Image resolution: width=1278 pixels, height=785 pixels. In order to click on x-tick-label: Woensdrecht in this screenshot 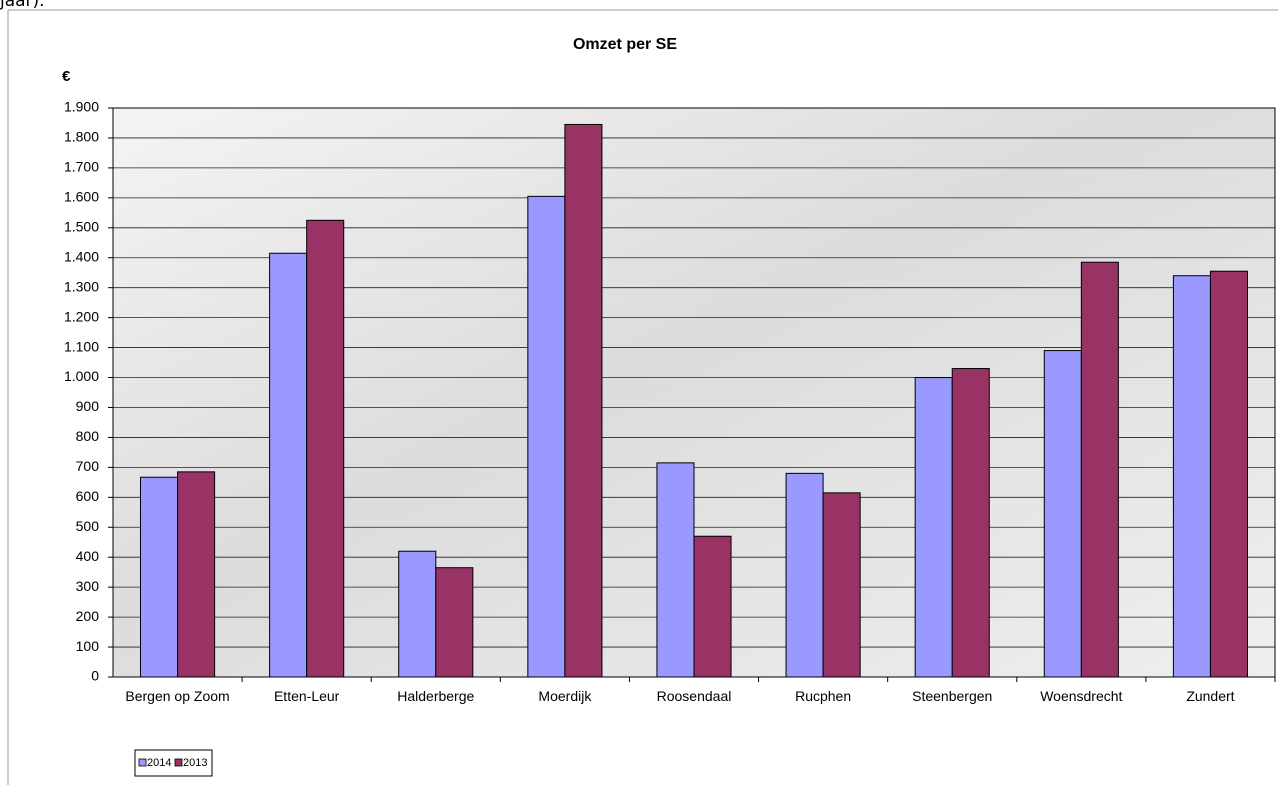, I will do `click(1081, 696)`.